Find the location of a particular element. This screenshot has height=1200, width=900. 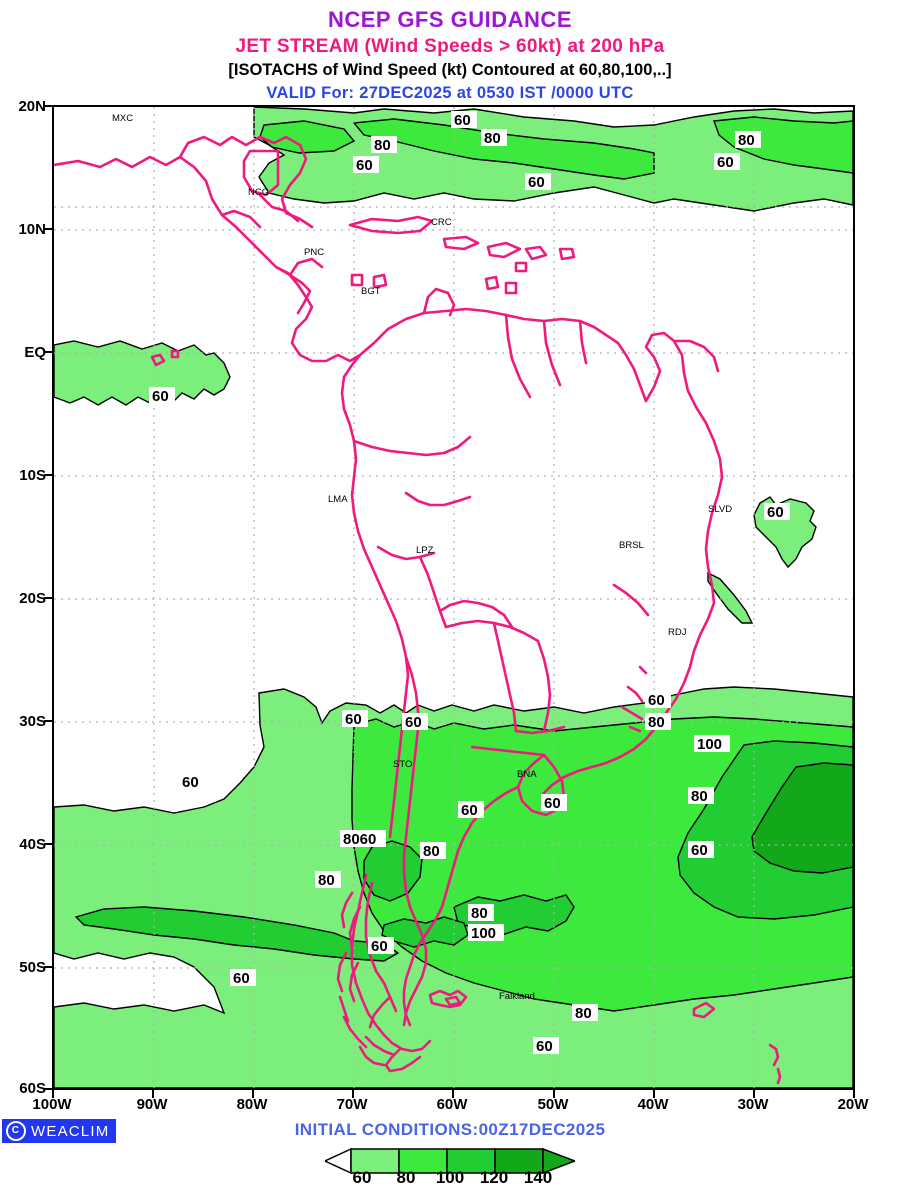

colorbar is located at coordinates (450, 1161).